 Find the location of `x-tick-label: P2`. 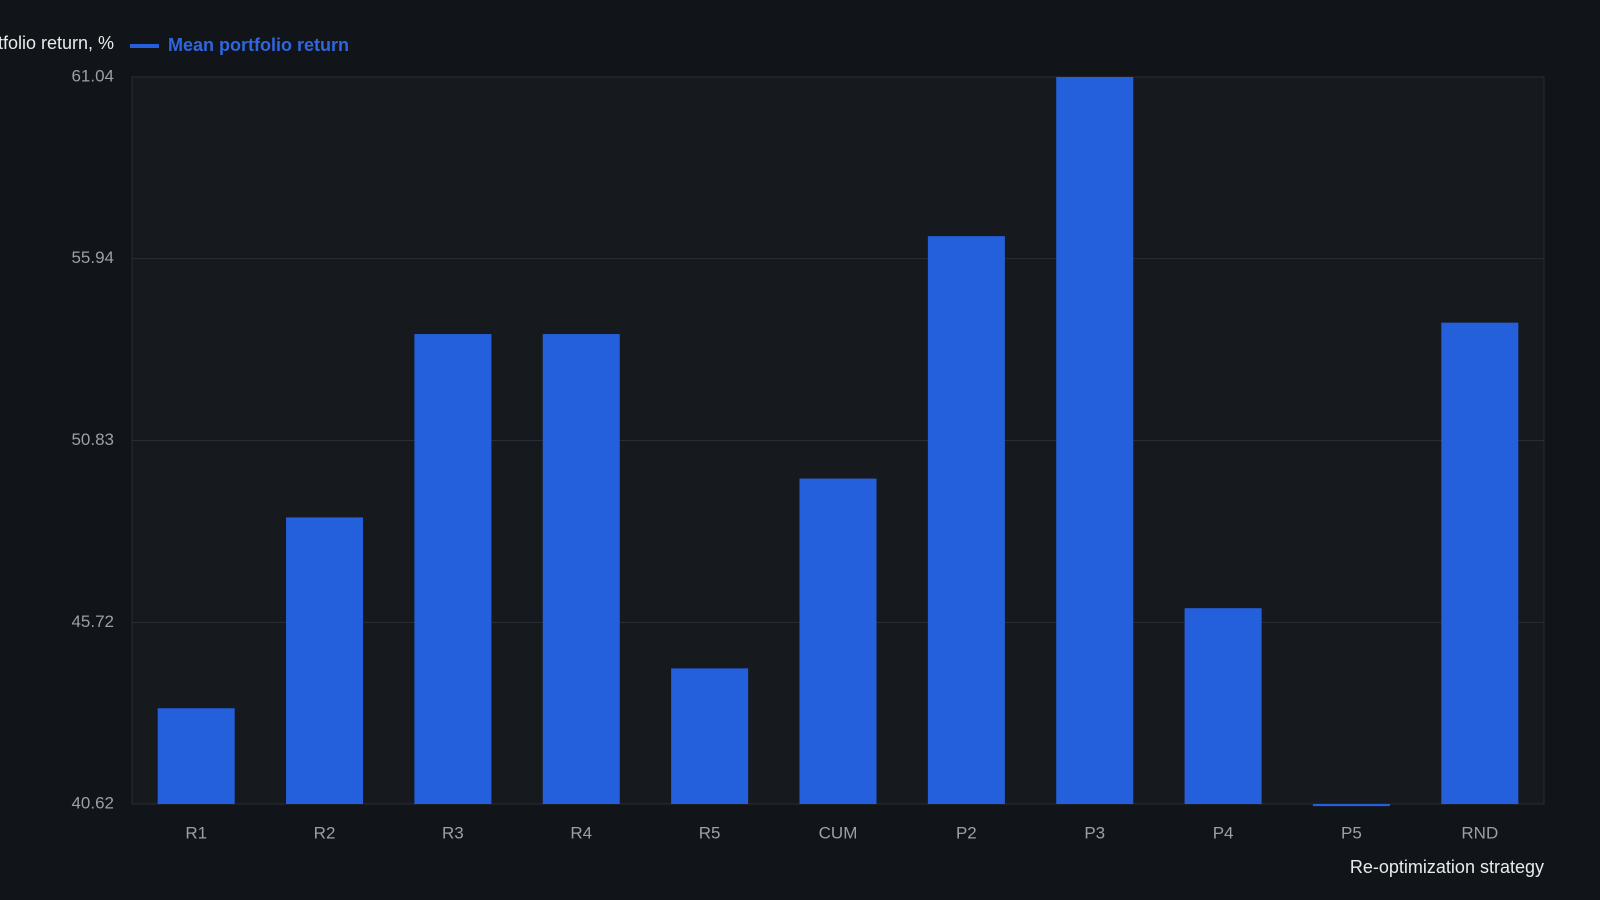

x-tick-label: P2 is located at coordinates (966, 832).